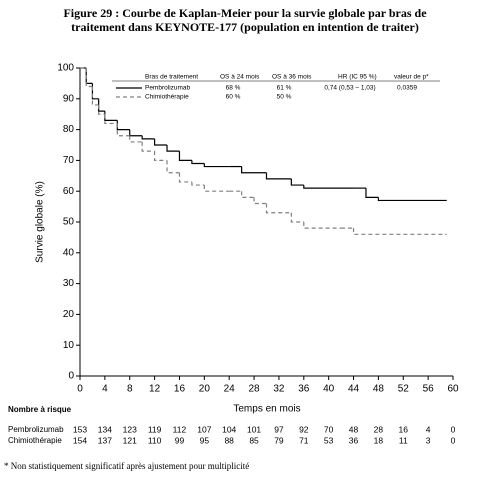  Describe the element at coordinates (349, 88) in the screenshot. I see `inset-cell: 0,74 (0,53 – 1,03)` at that location.